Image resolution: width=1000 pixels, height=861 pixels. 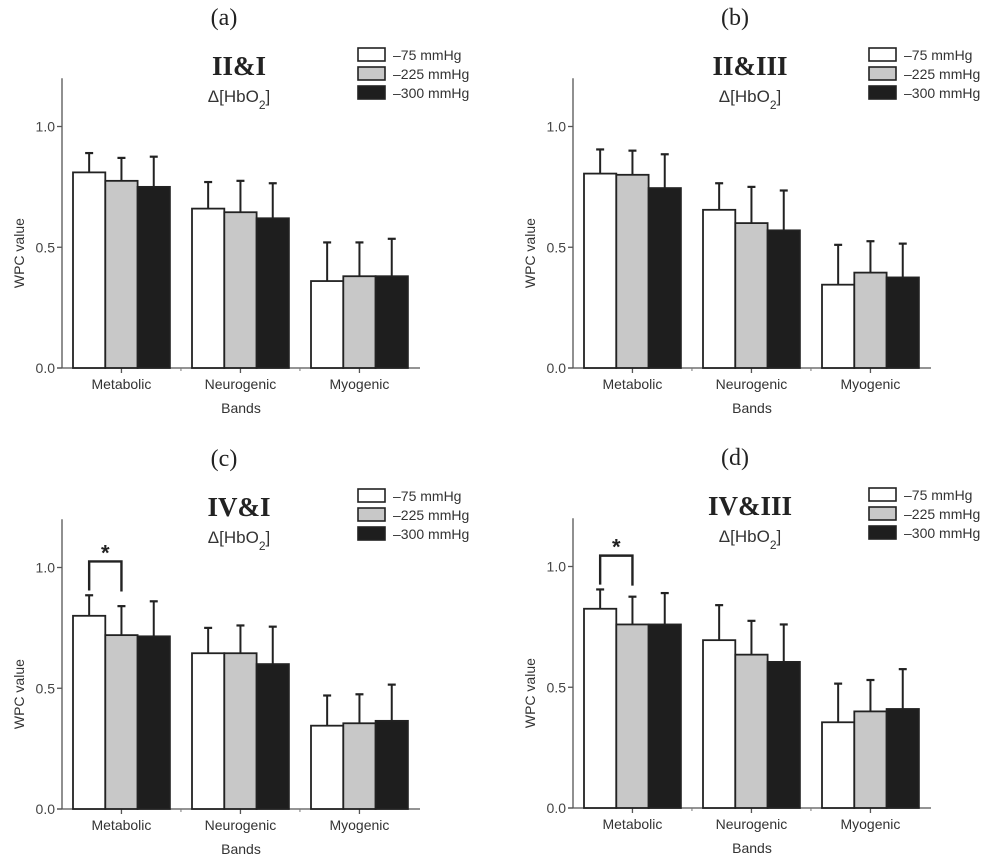 What do you see at coordinates (239, 66) in the screenshot?
I see `chart-title: II&I` at bounding box center [239, 66].